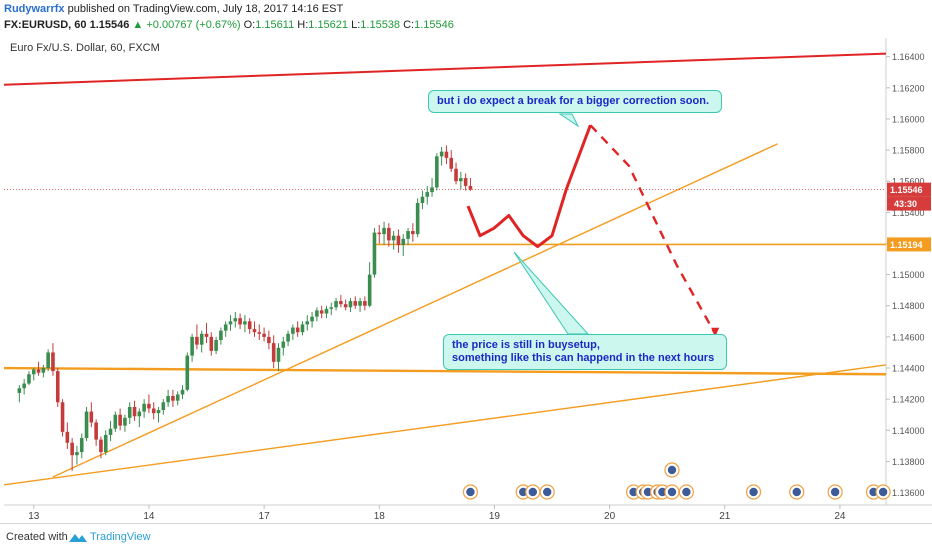 The height and width of the screenshot is (551, 932). I want to click on resistance-trendline, so click(445, 69).